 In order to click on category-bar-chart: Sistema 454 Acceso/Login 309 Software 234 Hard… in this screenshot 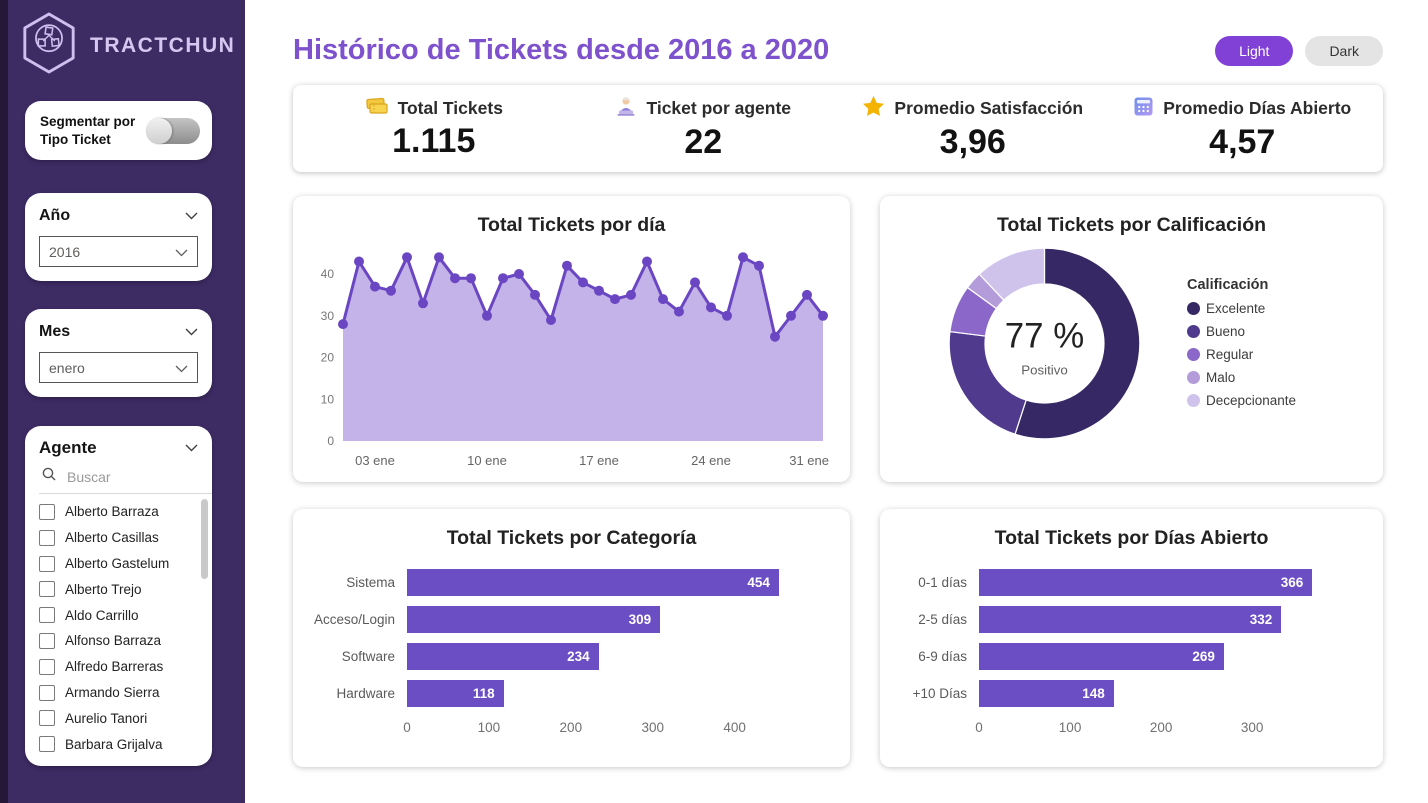, I will do `click(571, 651)`.